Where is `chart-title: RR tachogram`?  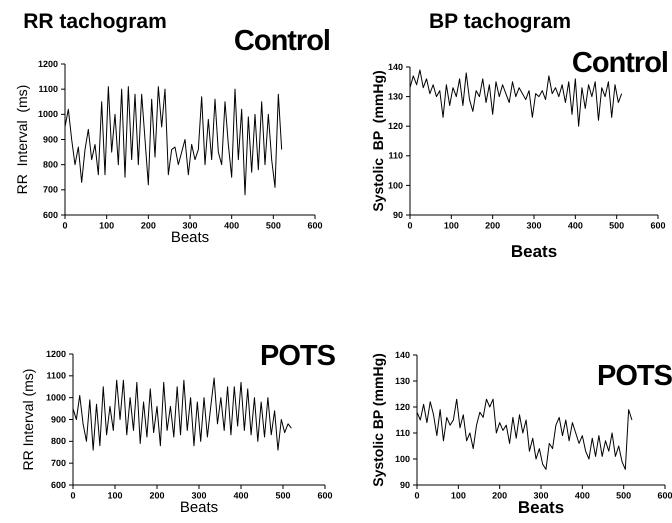
chart-title: RR tachogram is located at coordinates (95, 21).